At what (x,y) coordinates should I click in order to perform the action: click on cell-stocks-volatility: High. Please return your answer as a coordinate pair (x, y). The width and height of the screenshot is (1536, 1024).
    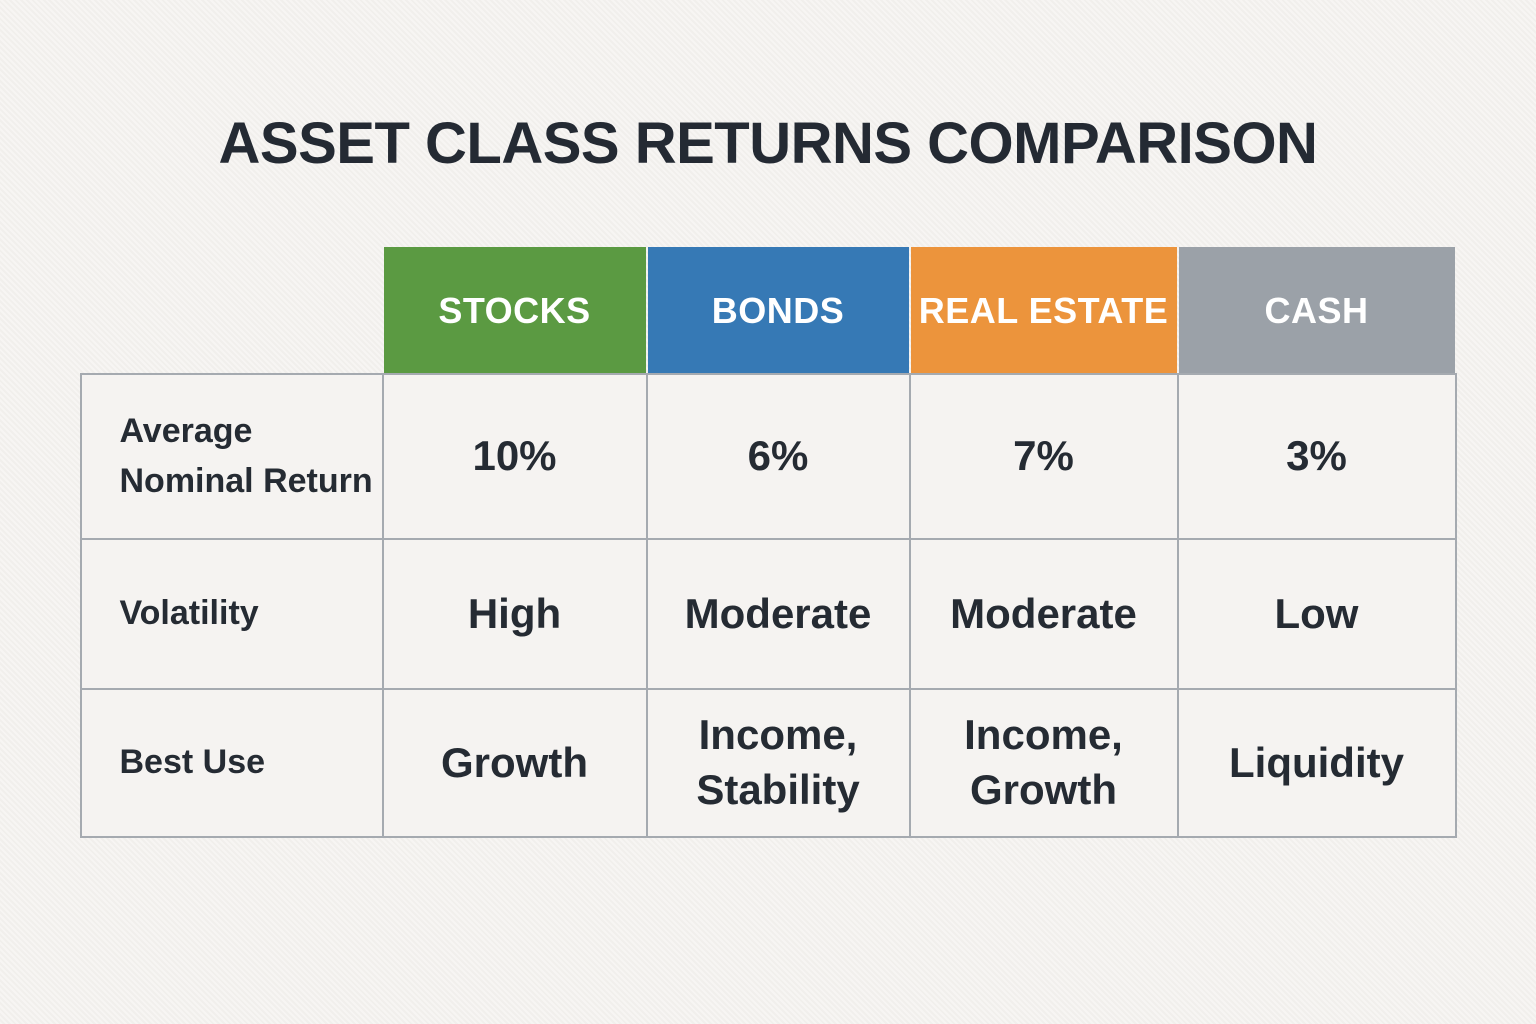
    Looking at the image, I should click on (514, 614).